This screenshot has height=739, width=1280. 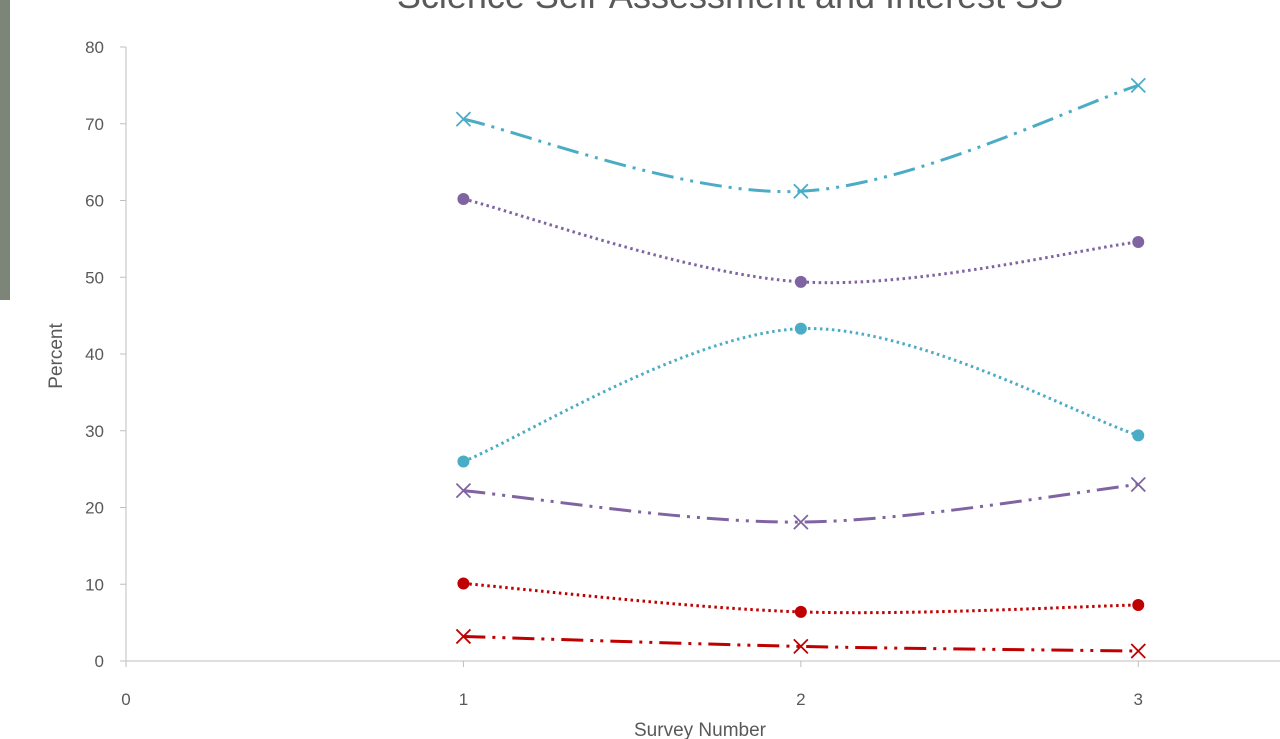 I want to click on y-tick-label: 60, so click(x=94, y=201).